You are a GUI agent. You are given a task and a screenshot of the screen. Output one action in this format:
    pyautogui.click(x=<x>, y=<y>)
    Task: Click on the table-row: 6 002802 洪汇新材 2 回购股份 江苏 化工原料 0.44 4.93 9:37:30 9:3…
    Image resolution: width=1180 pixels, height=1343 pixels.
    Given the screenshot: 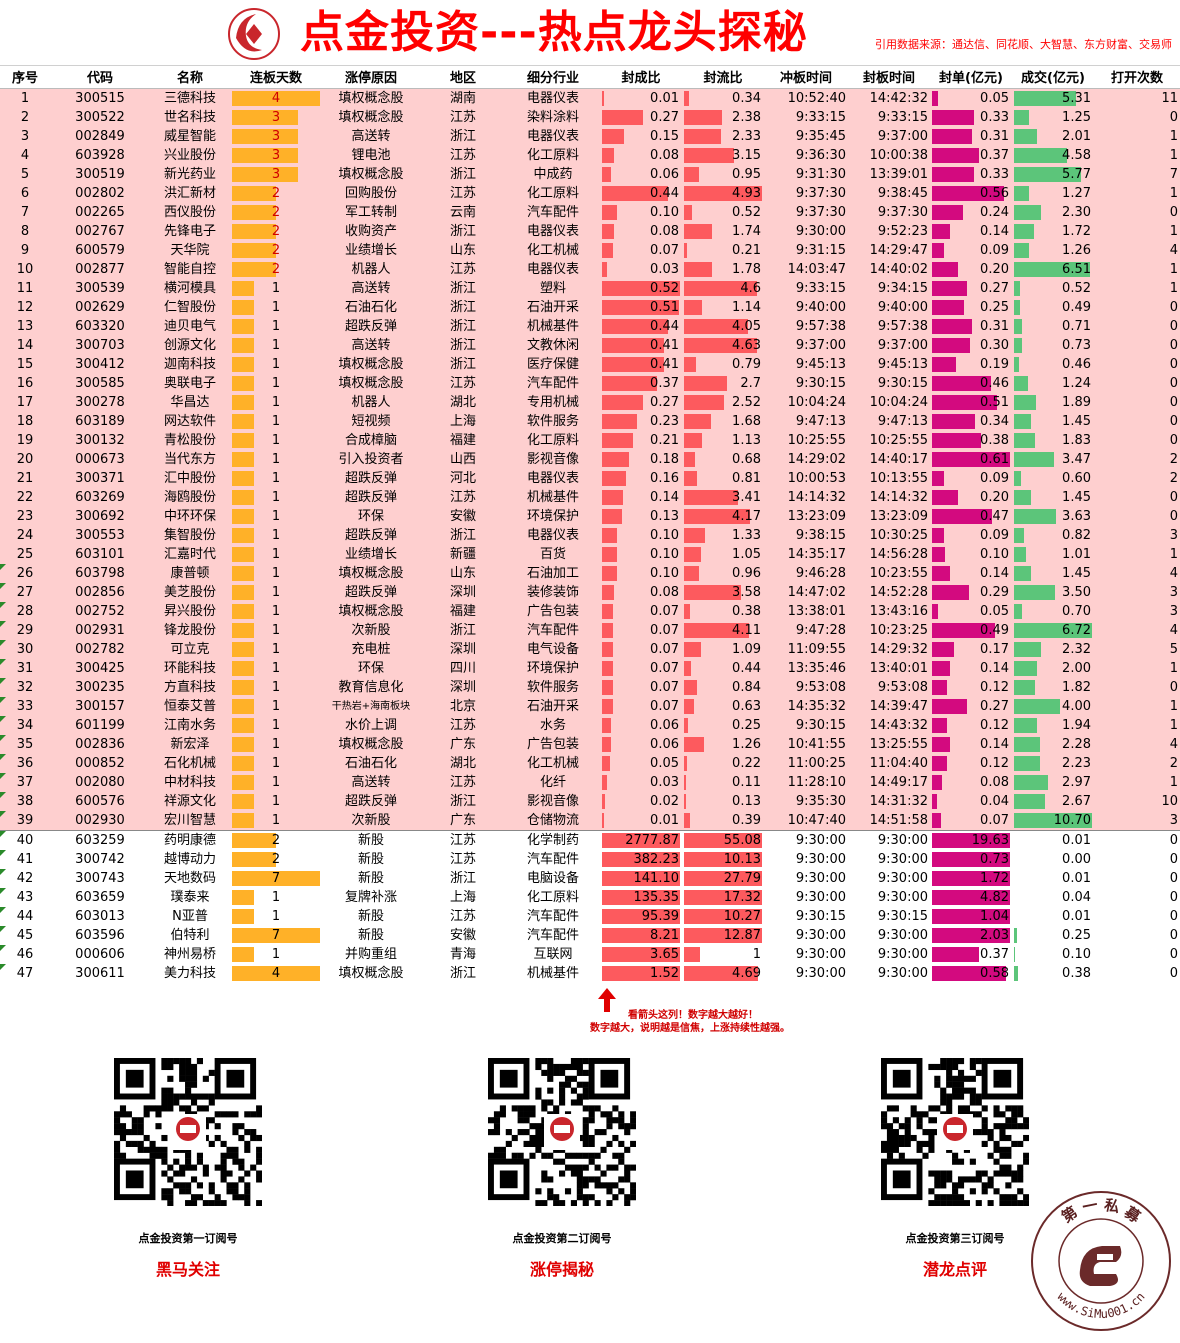 What is the action you would take?
    pyautogui.click(x=590, y=193)
    